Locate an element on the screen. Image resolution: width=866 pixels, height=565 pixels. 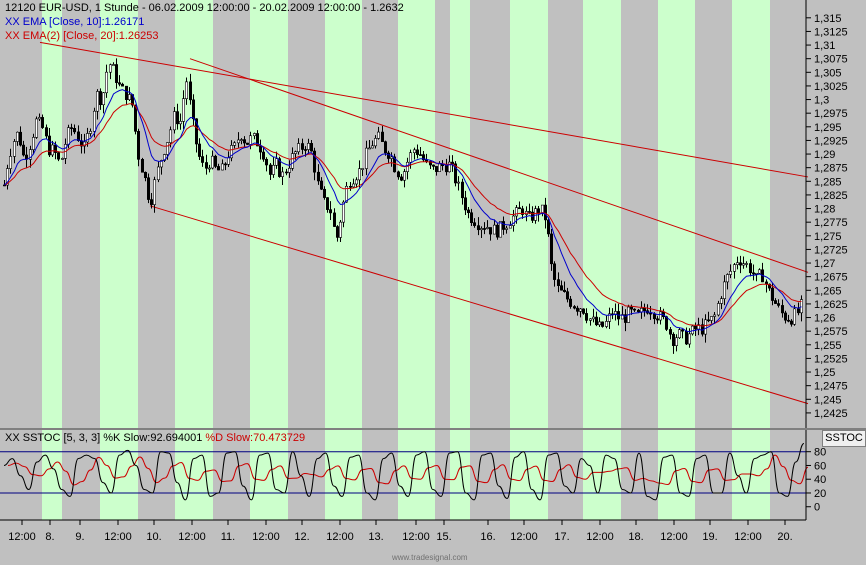
credit-text: www.tradesignal.com is located at coordinates (430, 557).